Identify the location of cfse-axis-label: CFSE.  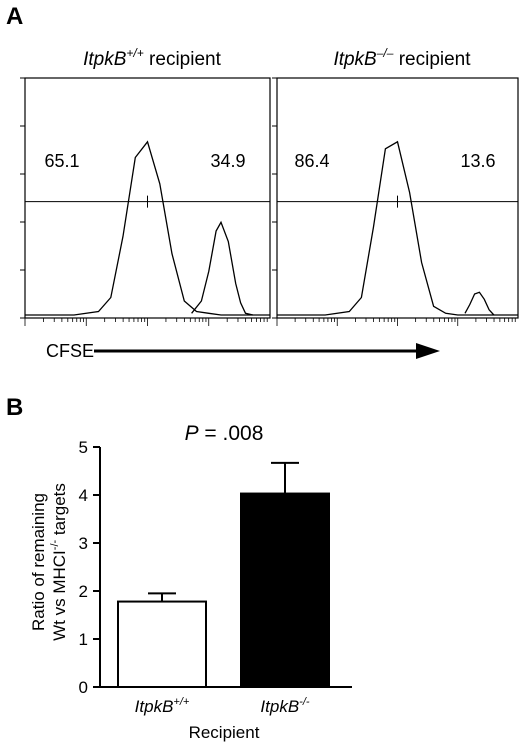
(70, 351).